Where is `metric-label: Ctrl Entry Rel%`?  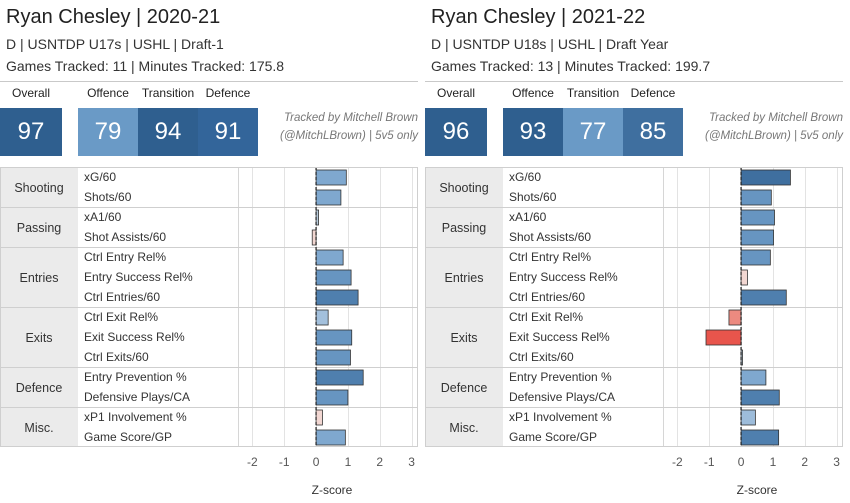
metric-label: Ctrl Entry Rel% is located at coordinates (125, 257).